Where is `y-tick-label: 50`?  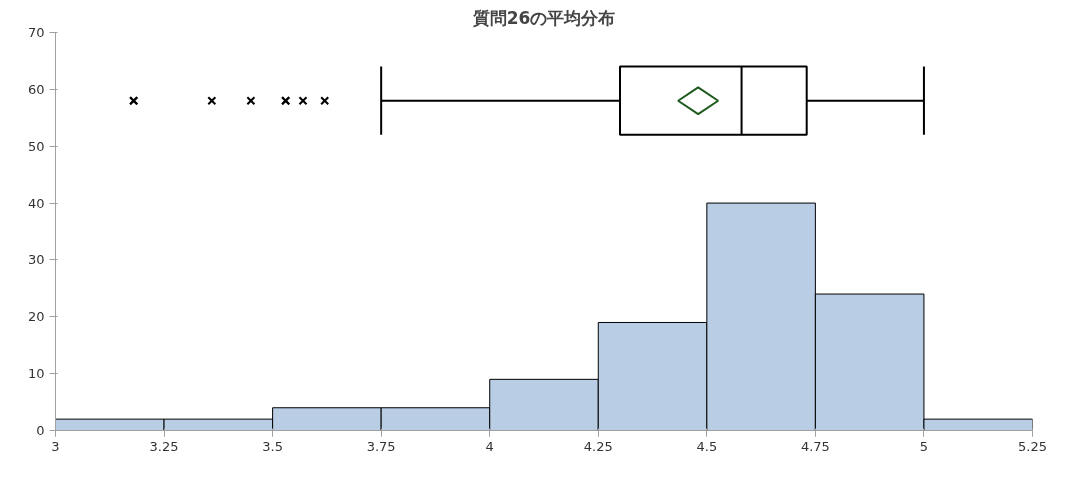
y-tick-label: 50 is located at coordinates (36, 146).